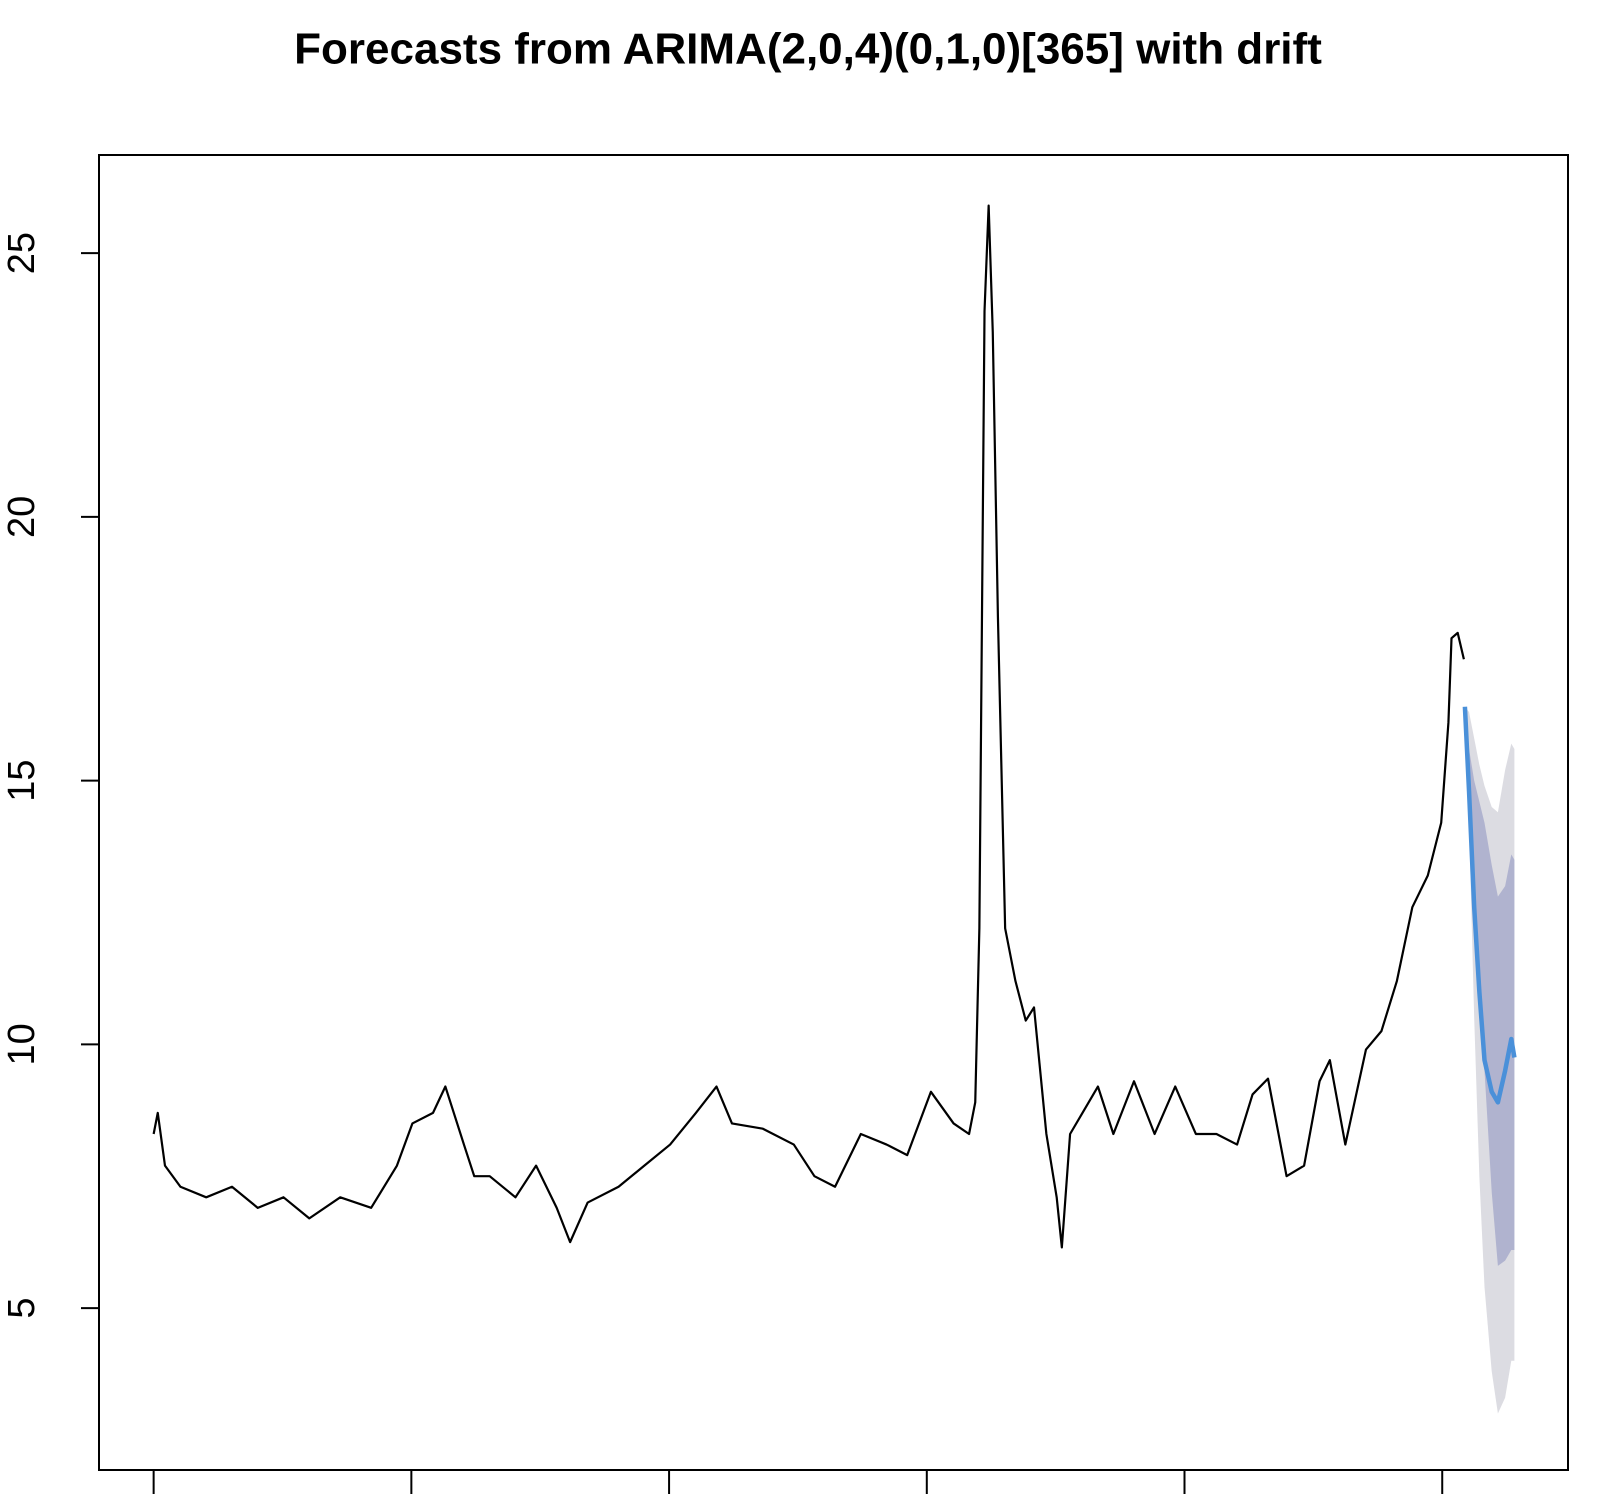 The image size is (1616, 1494). I want to click on forecast-line, so click(1489, 905).